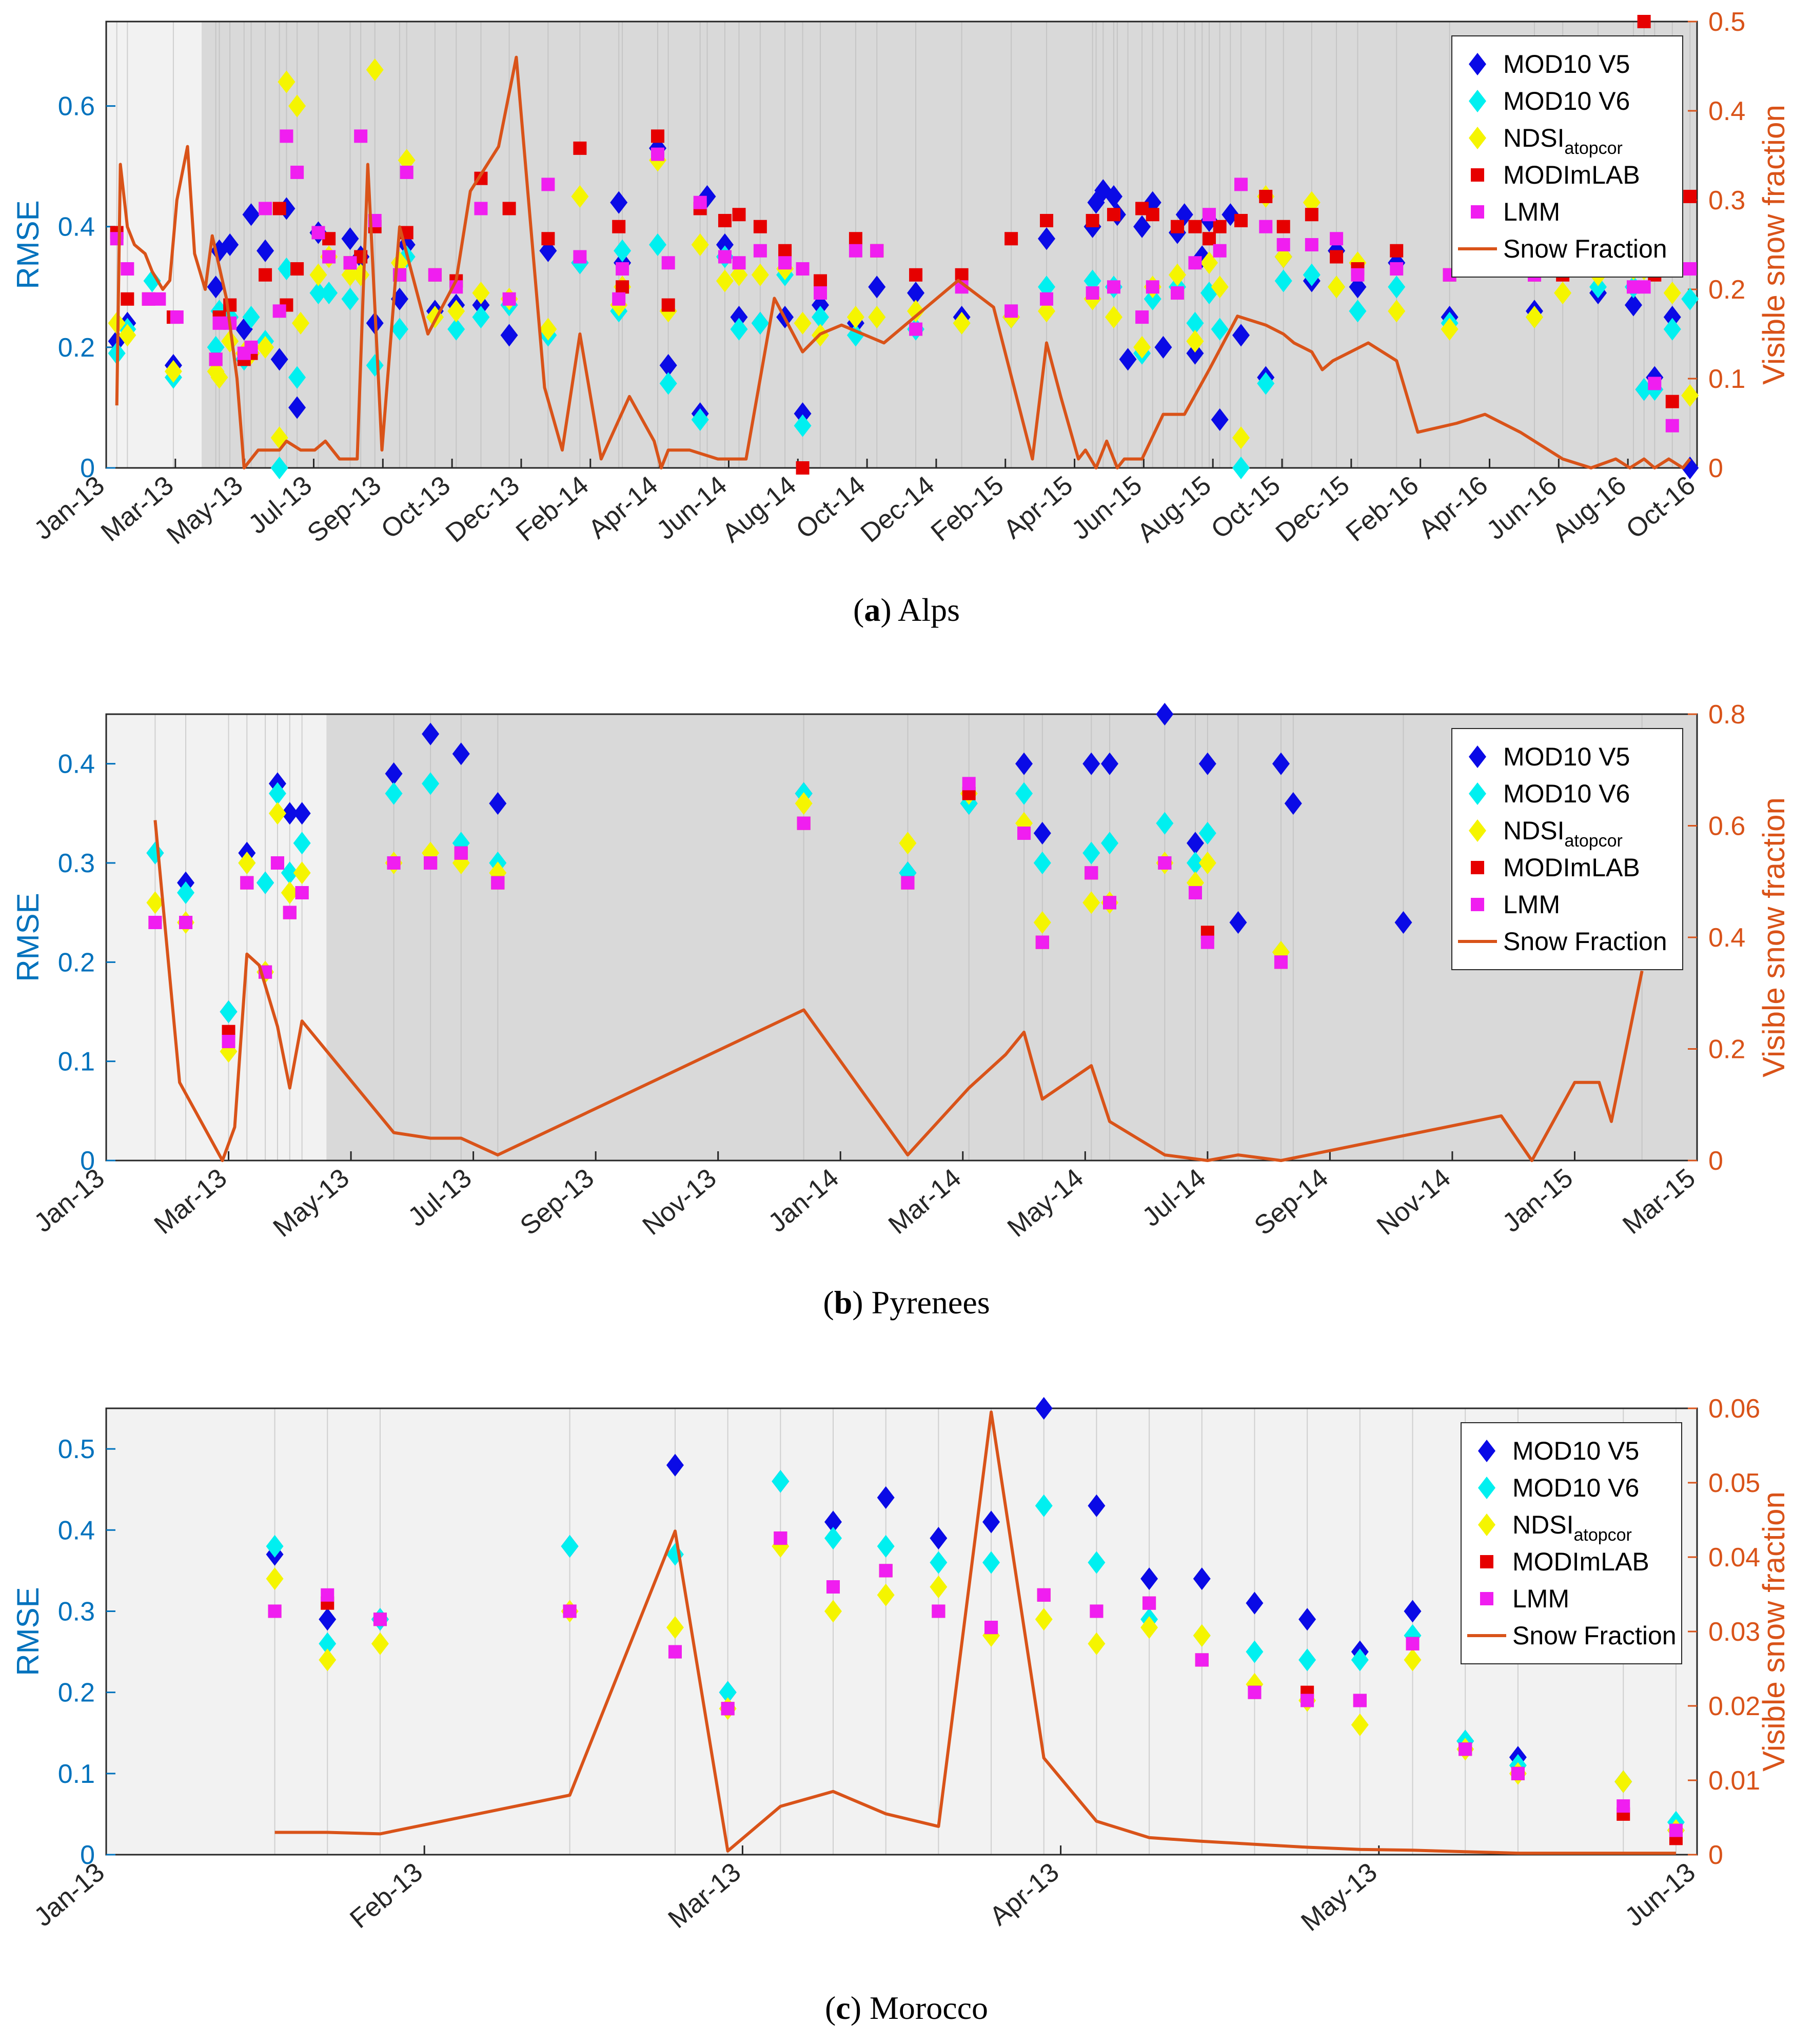 This screenshot has height=2044, width=1813. Describe the element at coordinates (1487, 1488) in the screenshot. I see `legend-marker` at that location.